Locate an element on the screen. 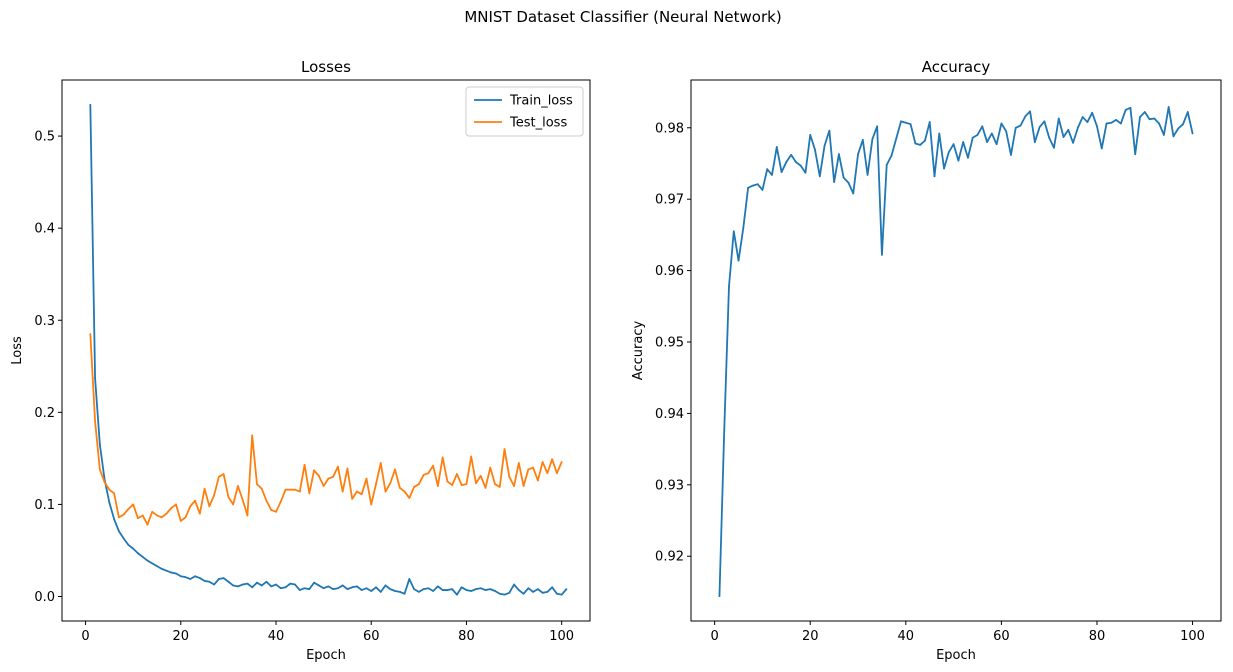 This screenshot has height=672, width=1233. losses-xlabel: Epoch is located at coordinates (326, 655).